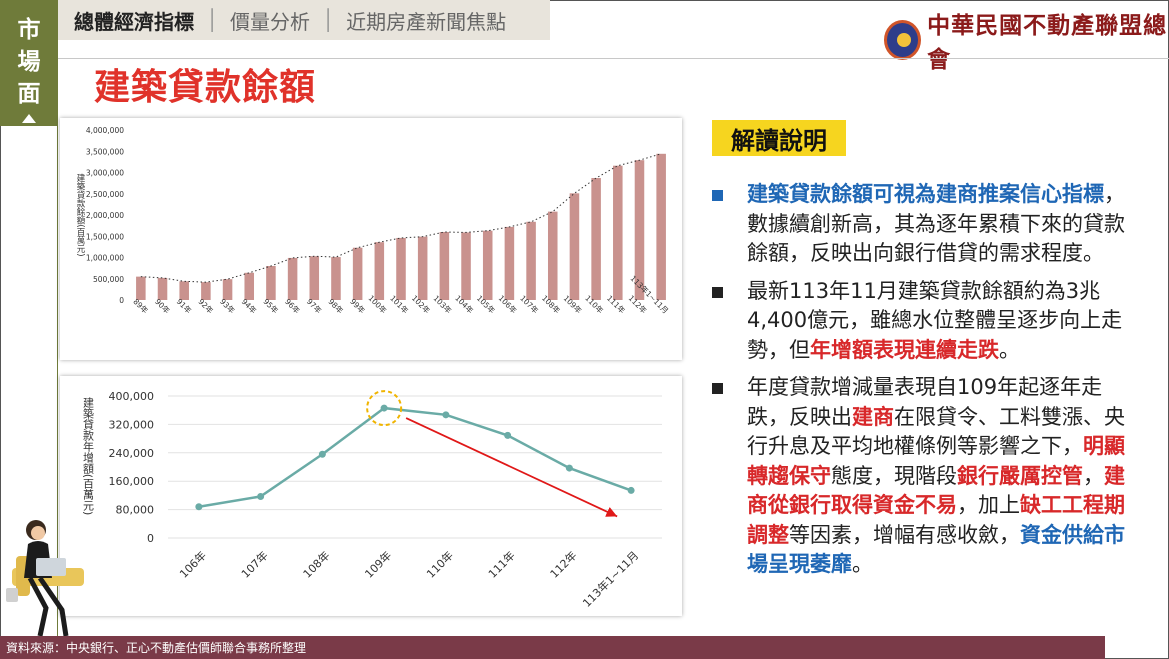  Describe the element at coordinates (314, 305) in the screenshot. I see `x-tick-label: 97年` at that location.